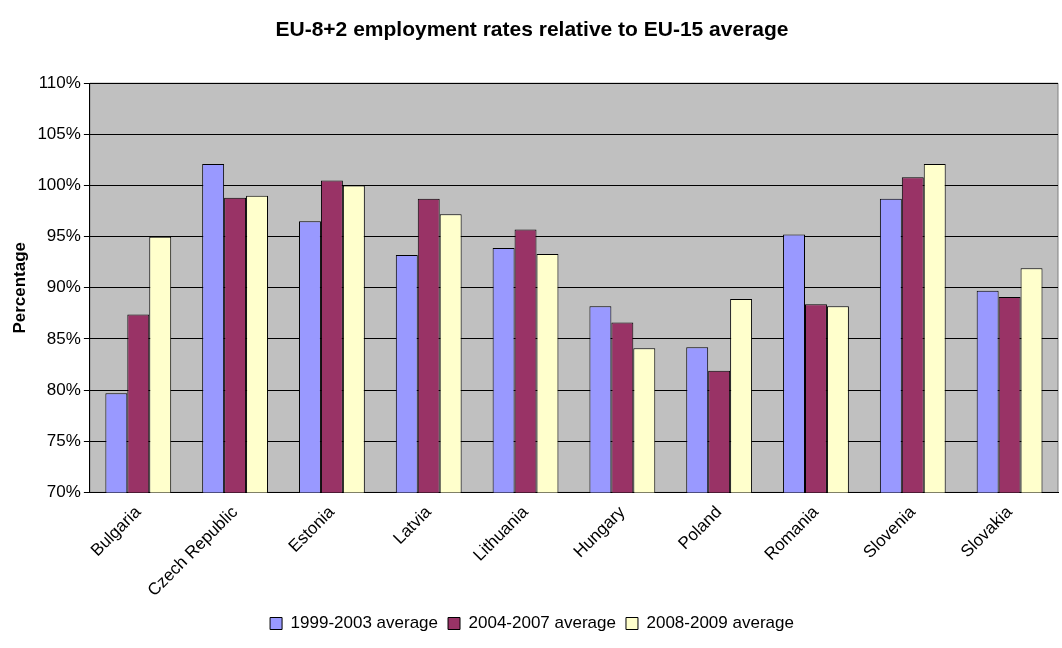 The height and width of the screenshot is (648, 1062). Describe the element at coordinates (364, 623) in the screenshot. I see `legend-label: 1999-2003 average` at that location.